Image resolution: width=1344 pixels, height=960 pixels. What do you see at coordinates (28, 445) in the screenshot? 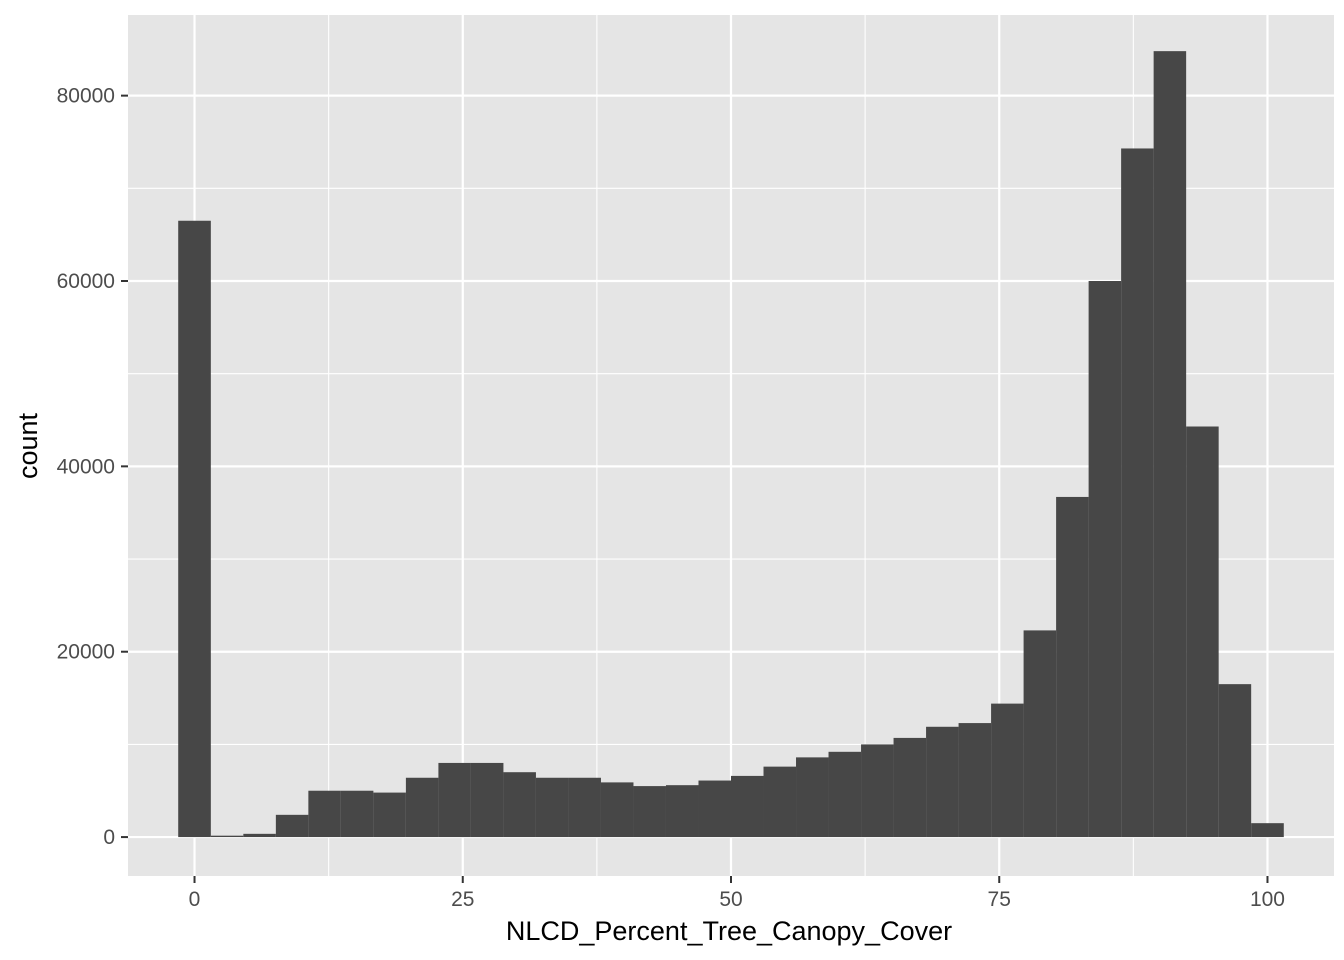
I see `y-axis-title: count` at bounding box center [28, 445].